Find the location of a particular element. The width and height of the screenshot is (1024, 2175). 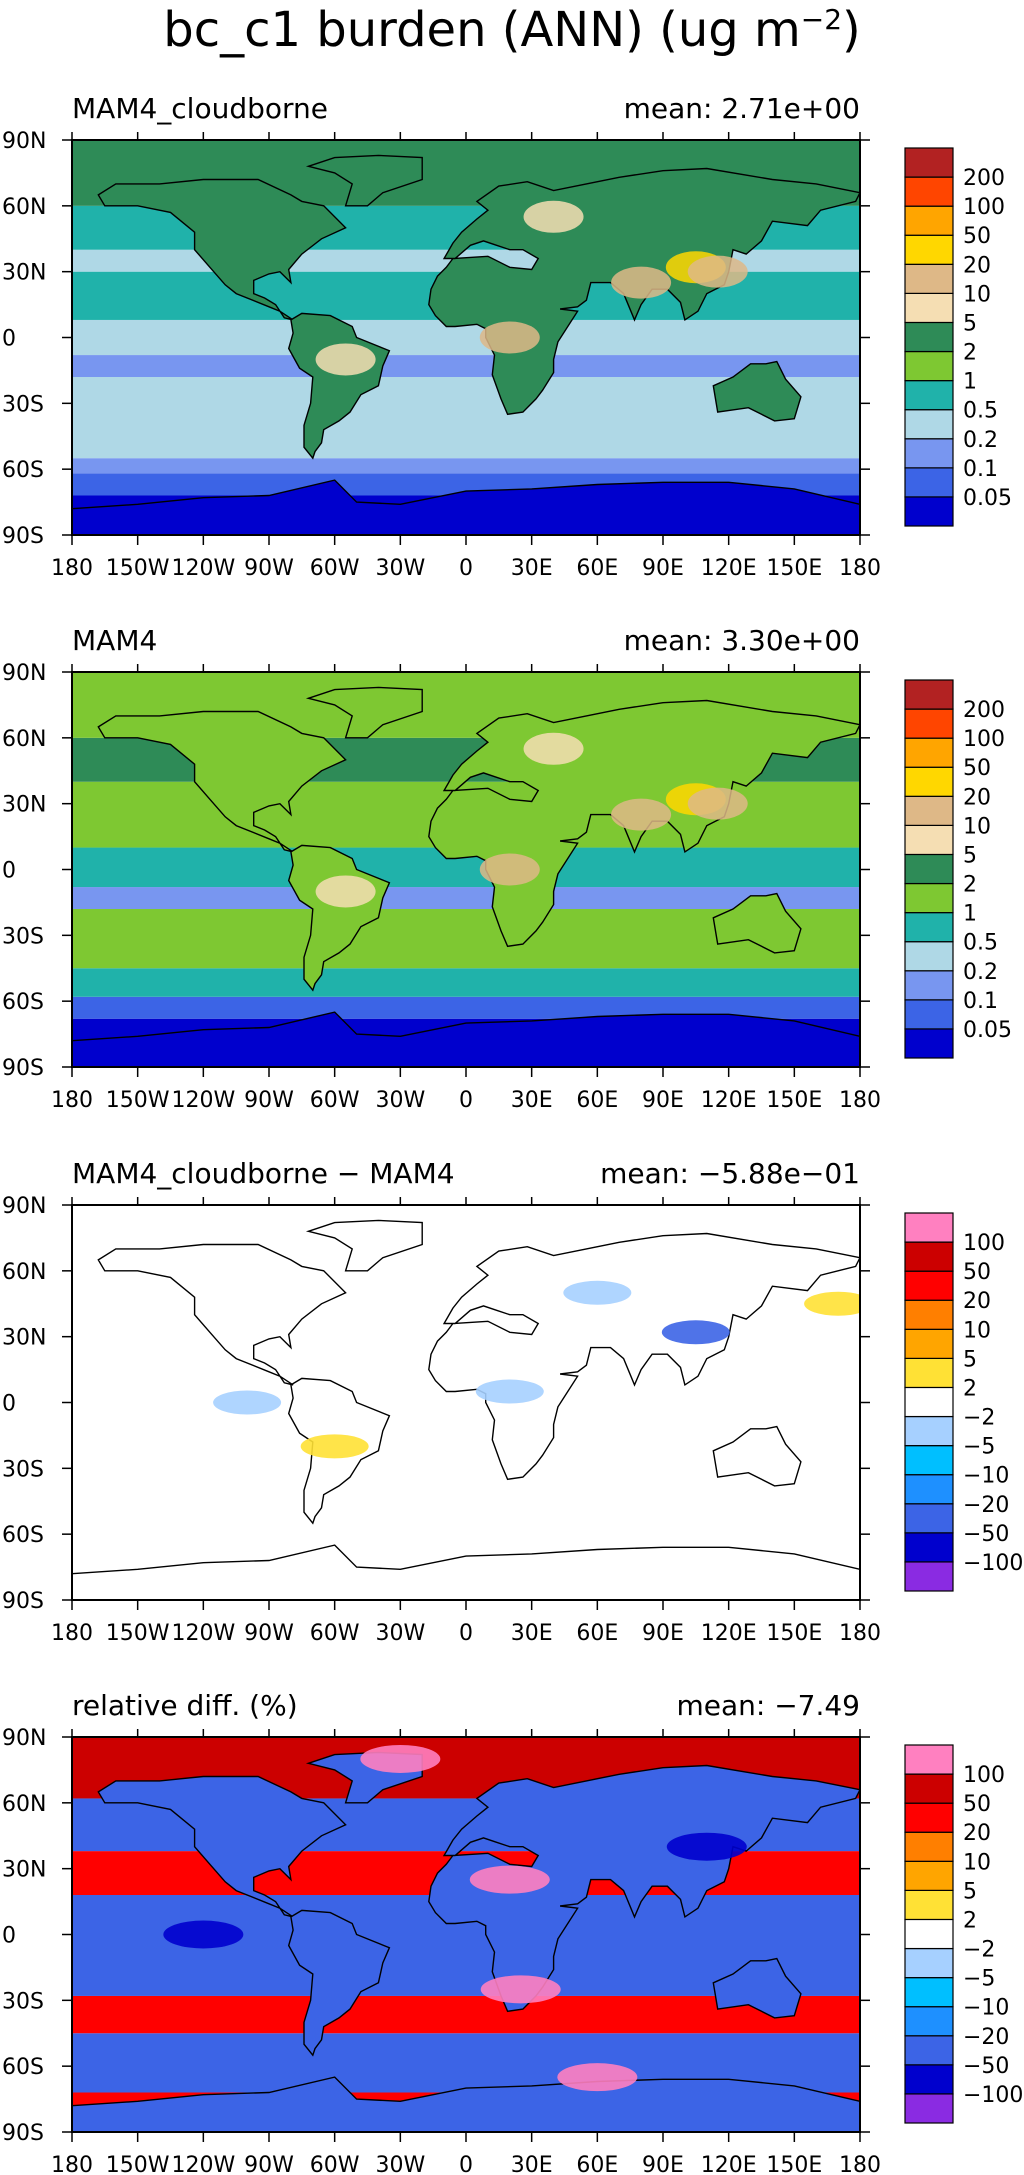

x-tick-label: 60W is located at coordinates (335, 568).